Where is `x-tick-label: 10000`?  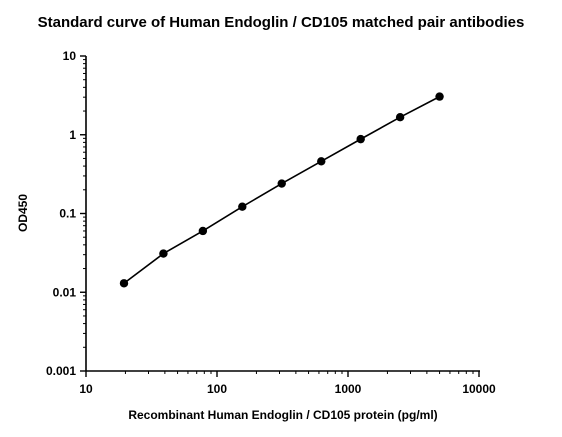
x-tick-label: 10000 is located at coordinates (479, 389).